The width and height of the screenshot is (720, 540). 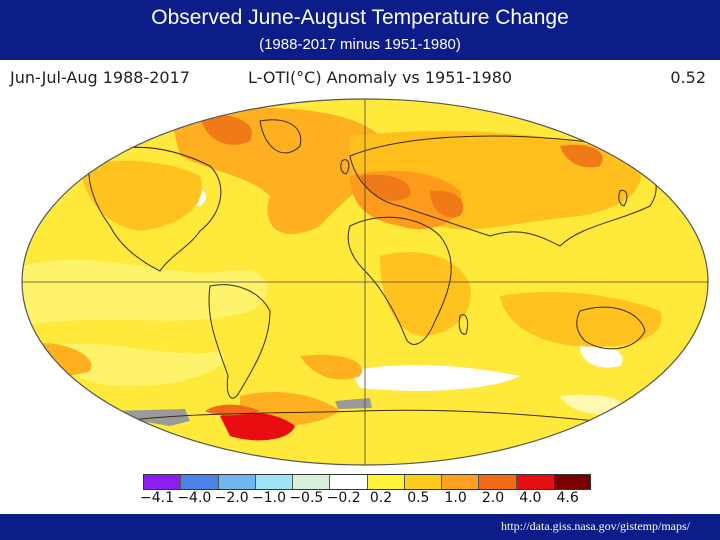 What do you see at coordinates (100, 77) in the screenshot?
I see `map-period-label: Jun-Jul-Aug 1988-2017` at bounding box center [100, 77].